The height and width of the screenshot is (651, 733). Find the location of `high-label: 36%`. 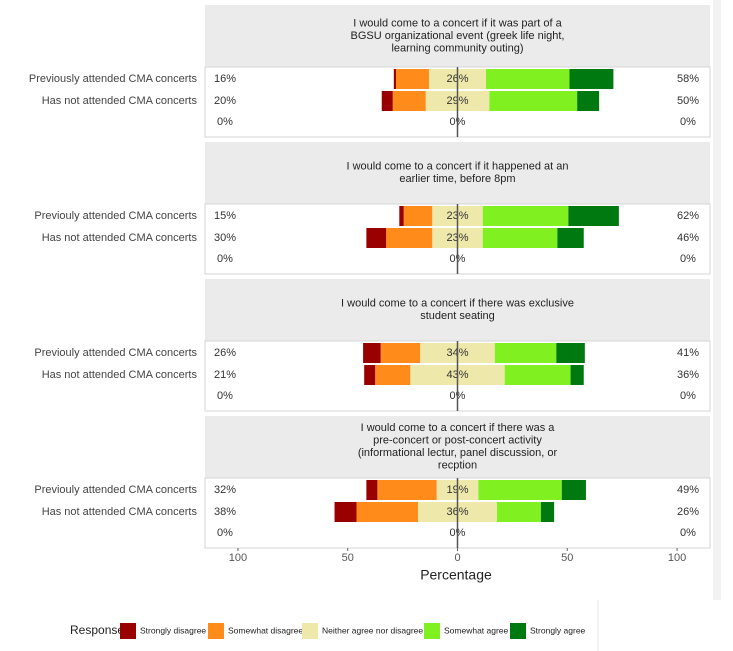

high-label: 36% is located at coordinates (688, 375).